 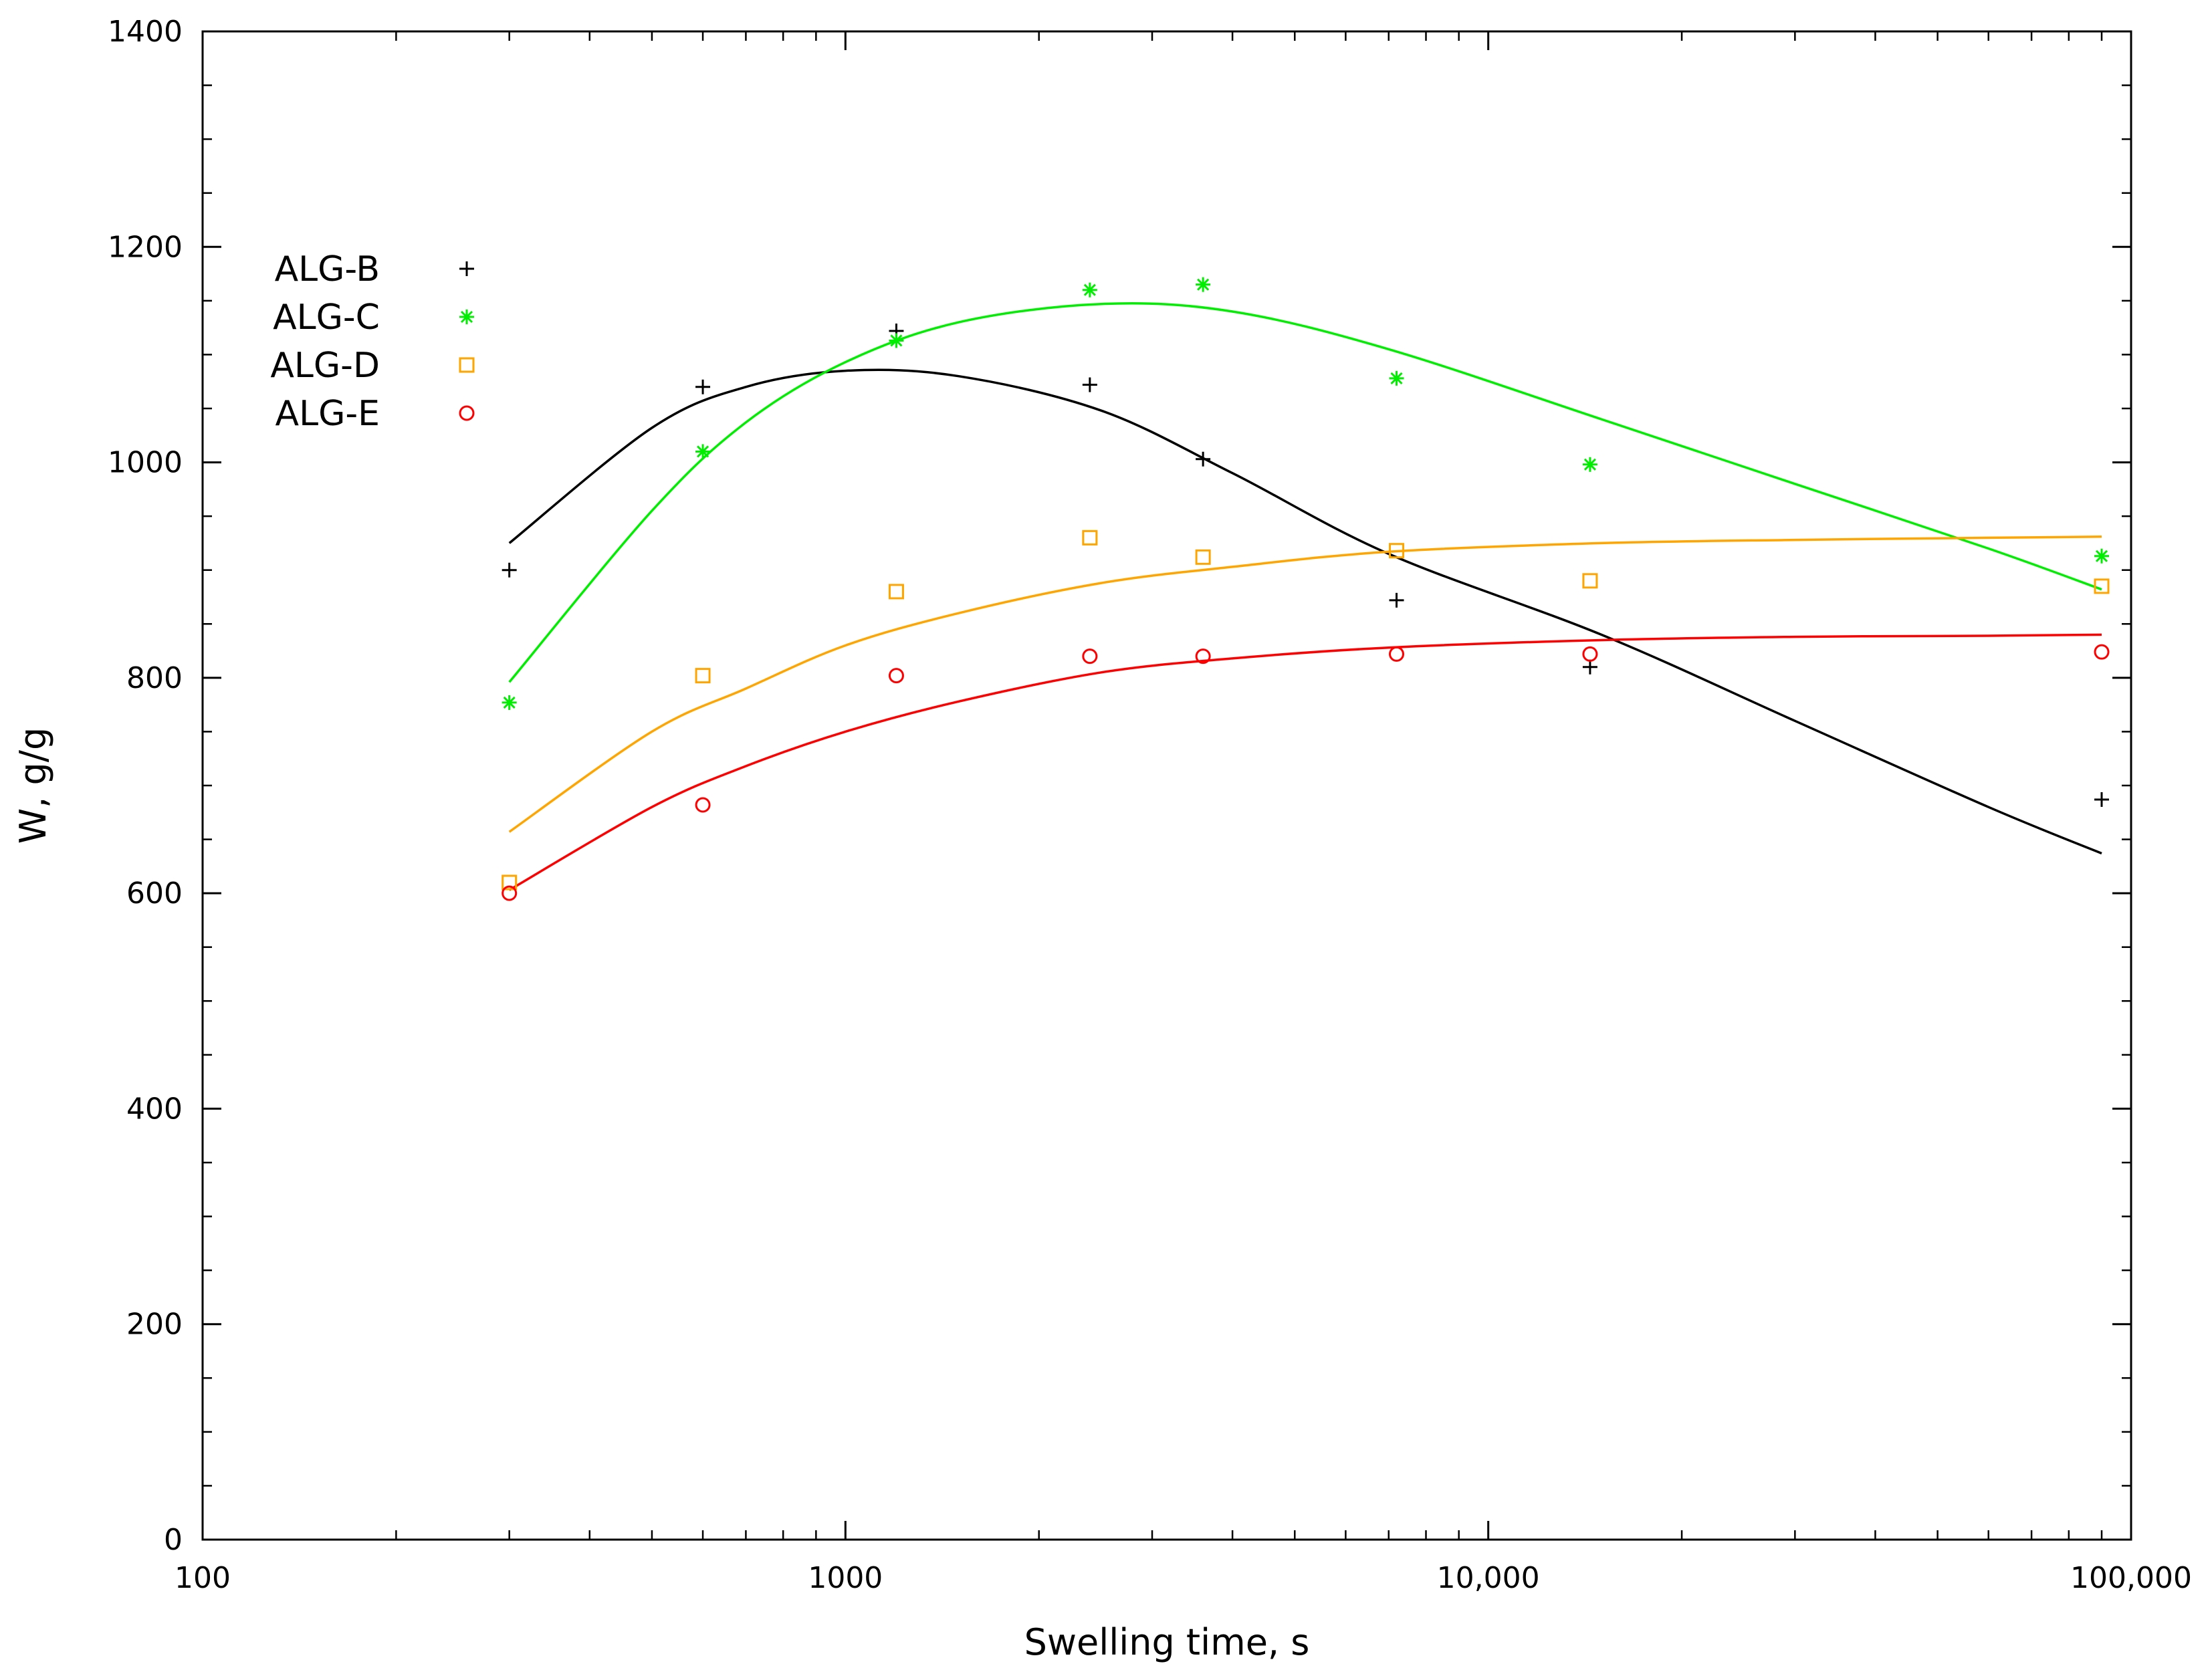 What do you see at coordinates (145, 463) in the screenshot?
I see `y-tick-label: 1000` at bounding box center [145, 463].